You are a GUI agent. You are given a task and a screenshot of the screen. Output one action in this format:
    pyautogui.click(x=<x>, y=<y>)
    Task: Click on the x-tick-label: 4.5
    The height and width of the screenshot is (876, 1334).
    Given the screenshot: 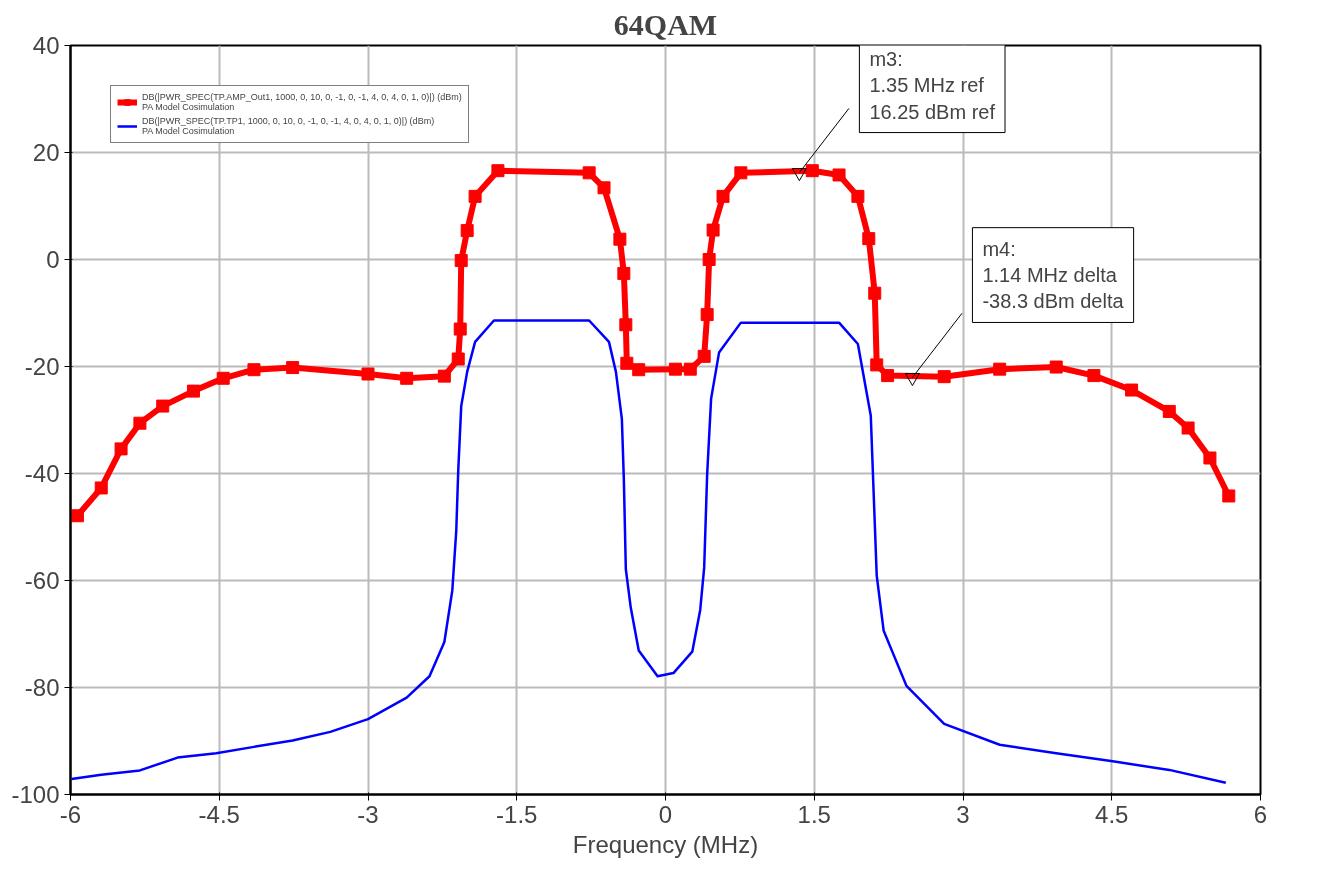 What is the action you would take?
    pyautogui.click(x=1112, y=814)
    